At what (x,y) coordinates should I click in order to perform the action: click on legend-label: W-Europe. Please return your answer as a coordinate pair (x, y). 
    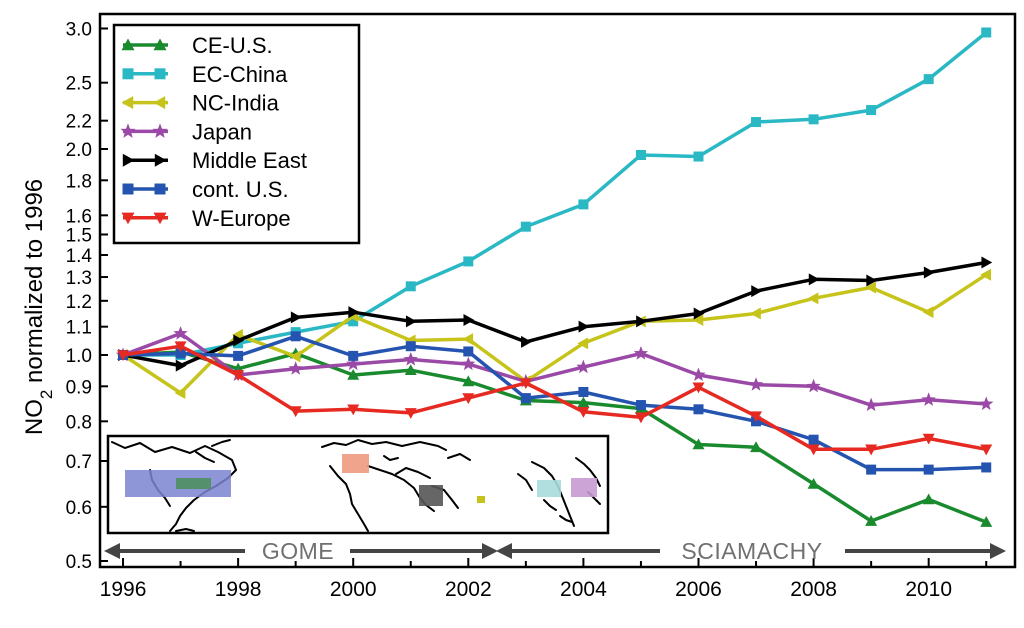
    Looking at the image, I should click on (241, 218).